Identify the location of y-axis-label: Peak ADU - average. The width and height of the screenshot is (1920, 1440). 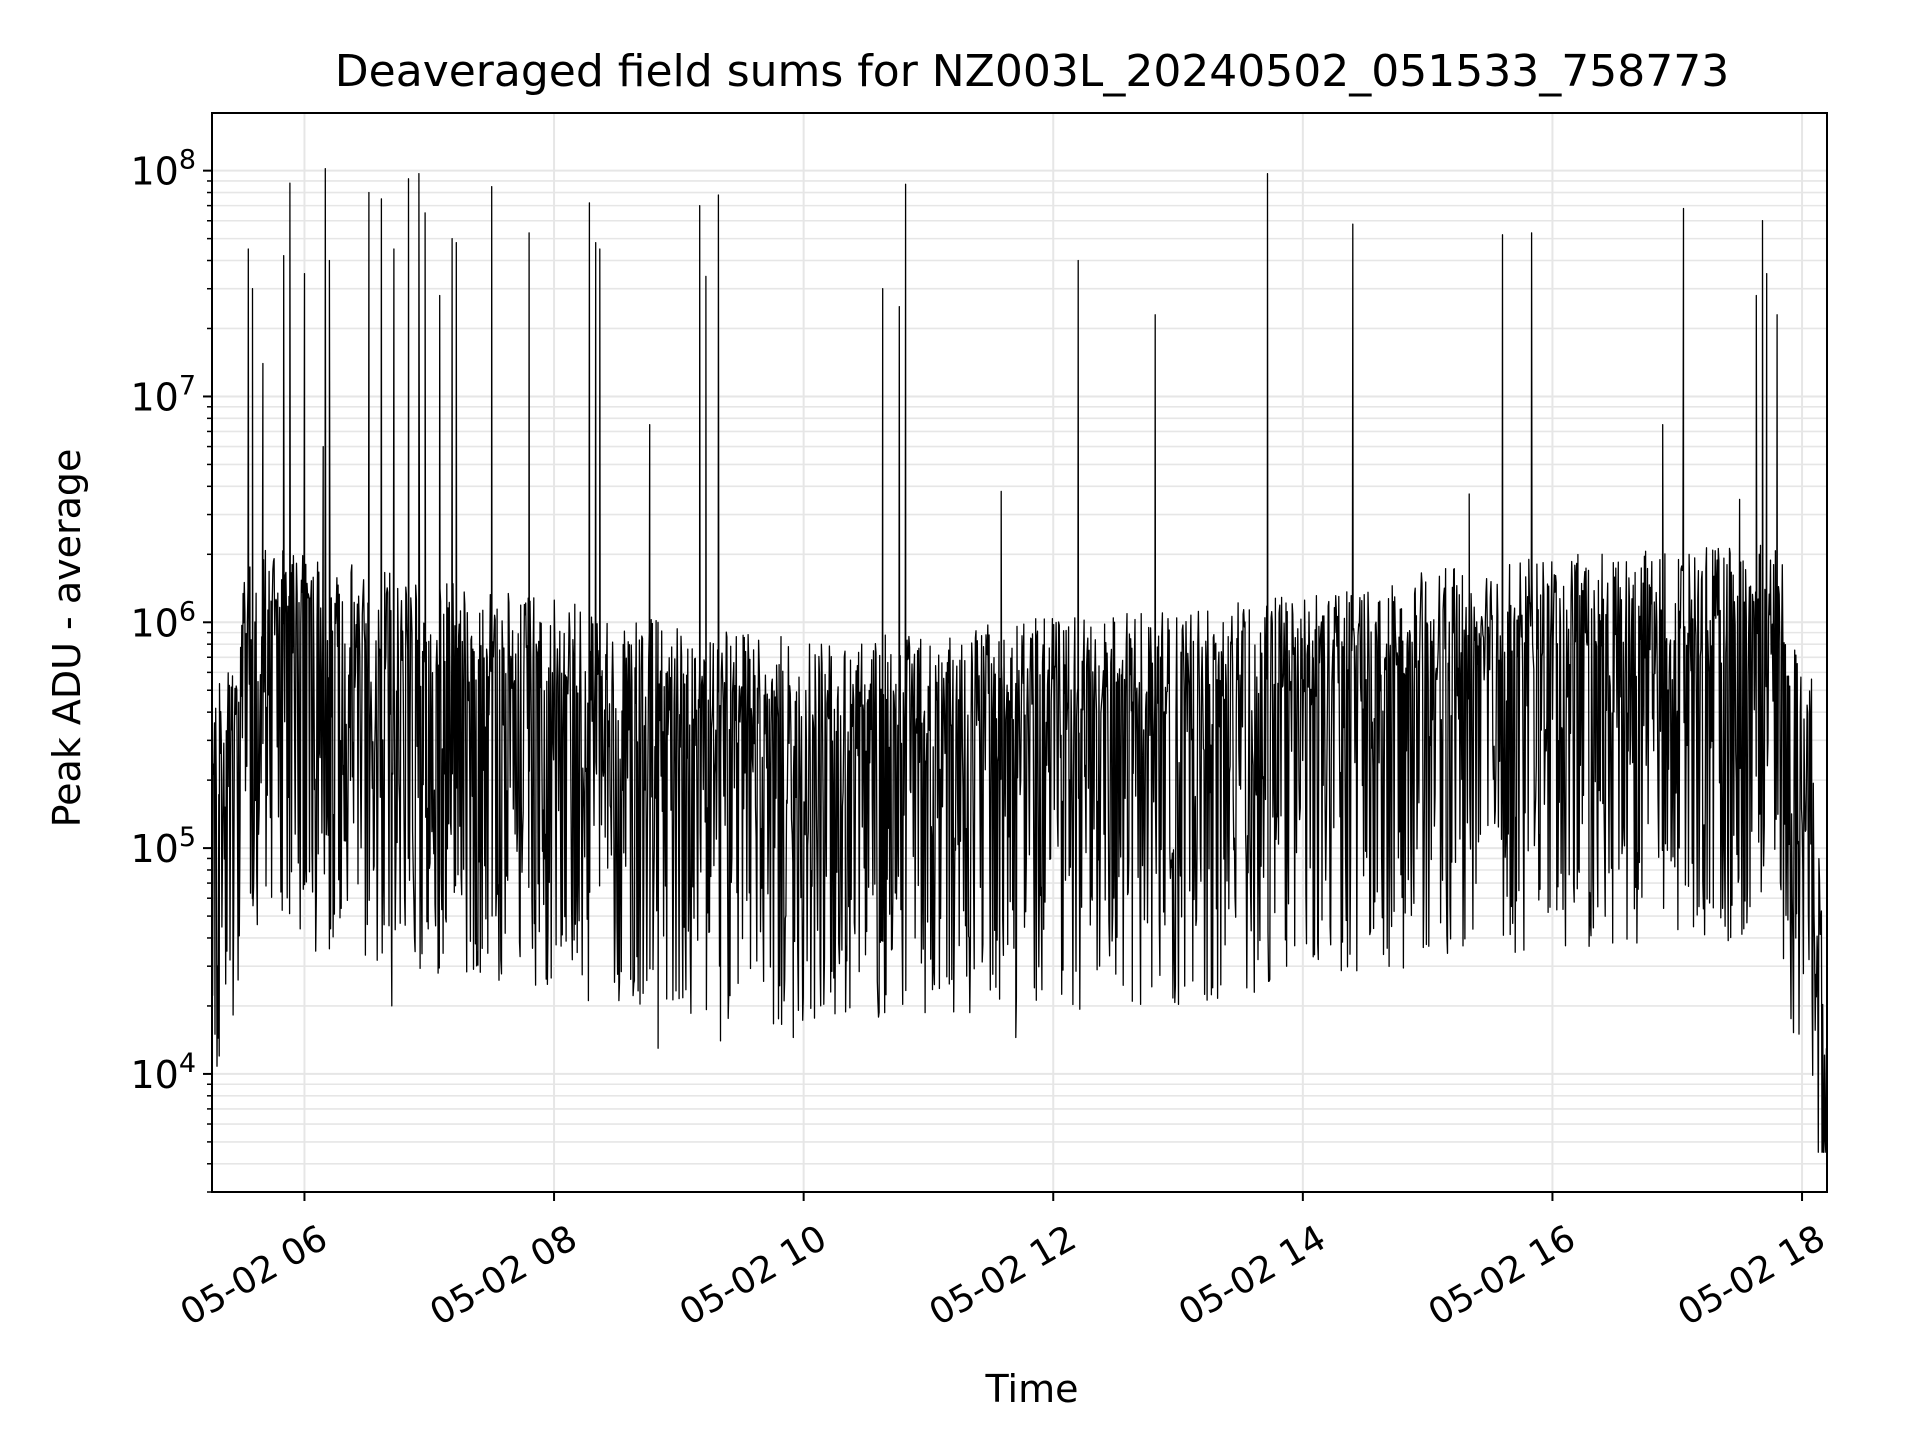
(67, 638).